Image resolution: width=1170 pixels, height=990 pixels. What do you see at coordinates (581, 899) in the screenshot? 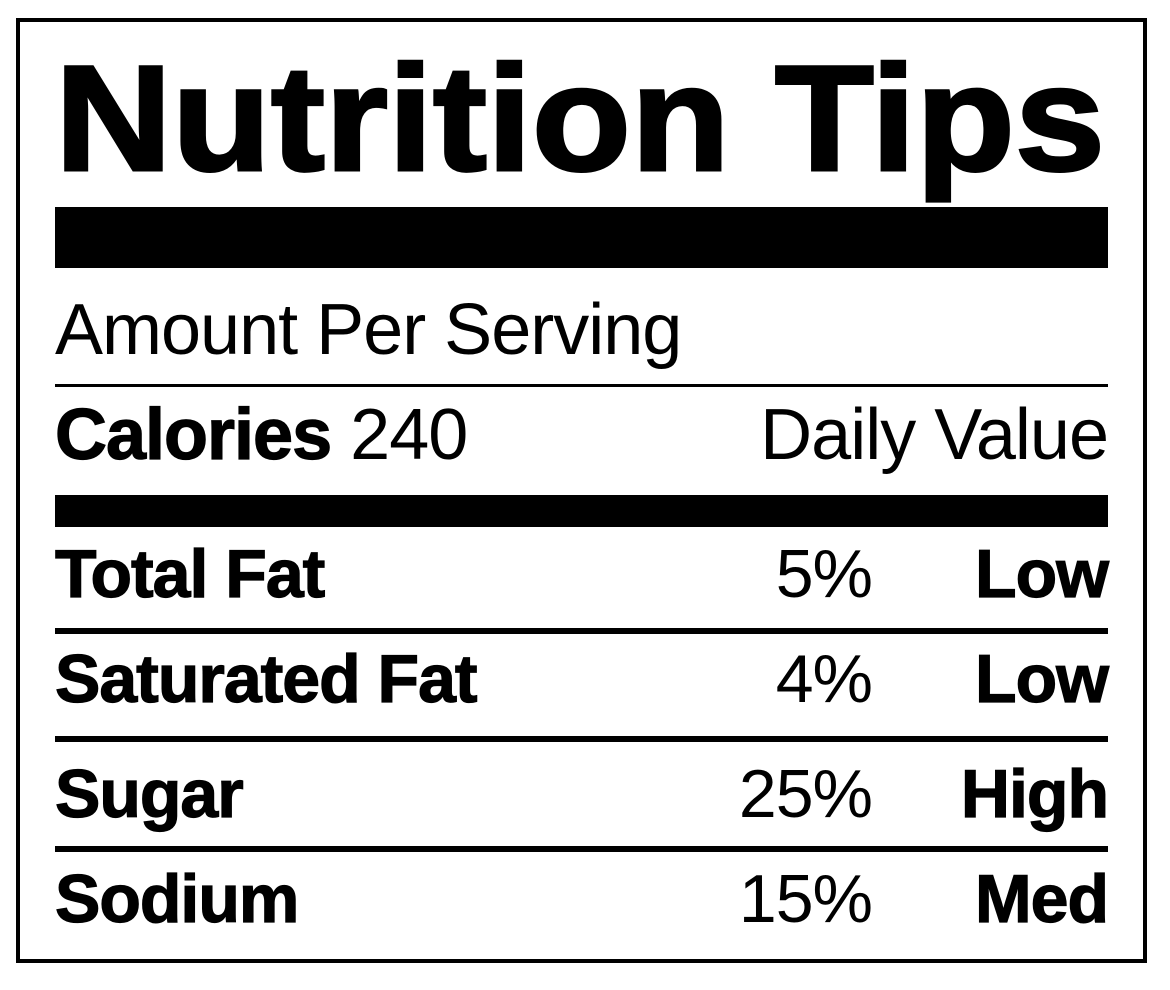
I see `nutrient-row-sodium: Sodium 15% Med` at bounding box center [581, 899].